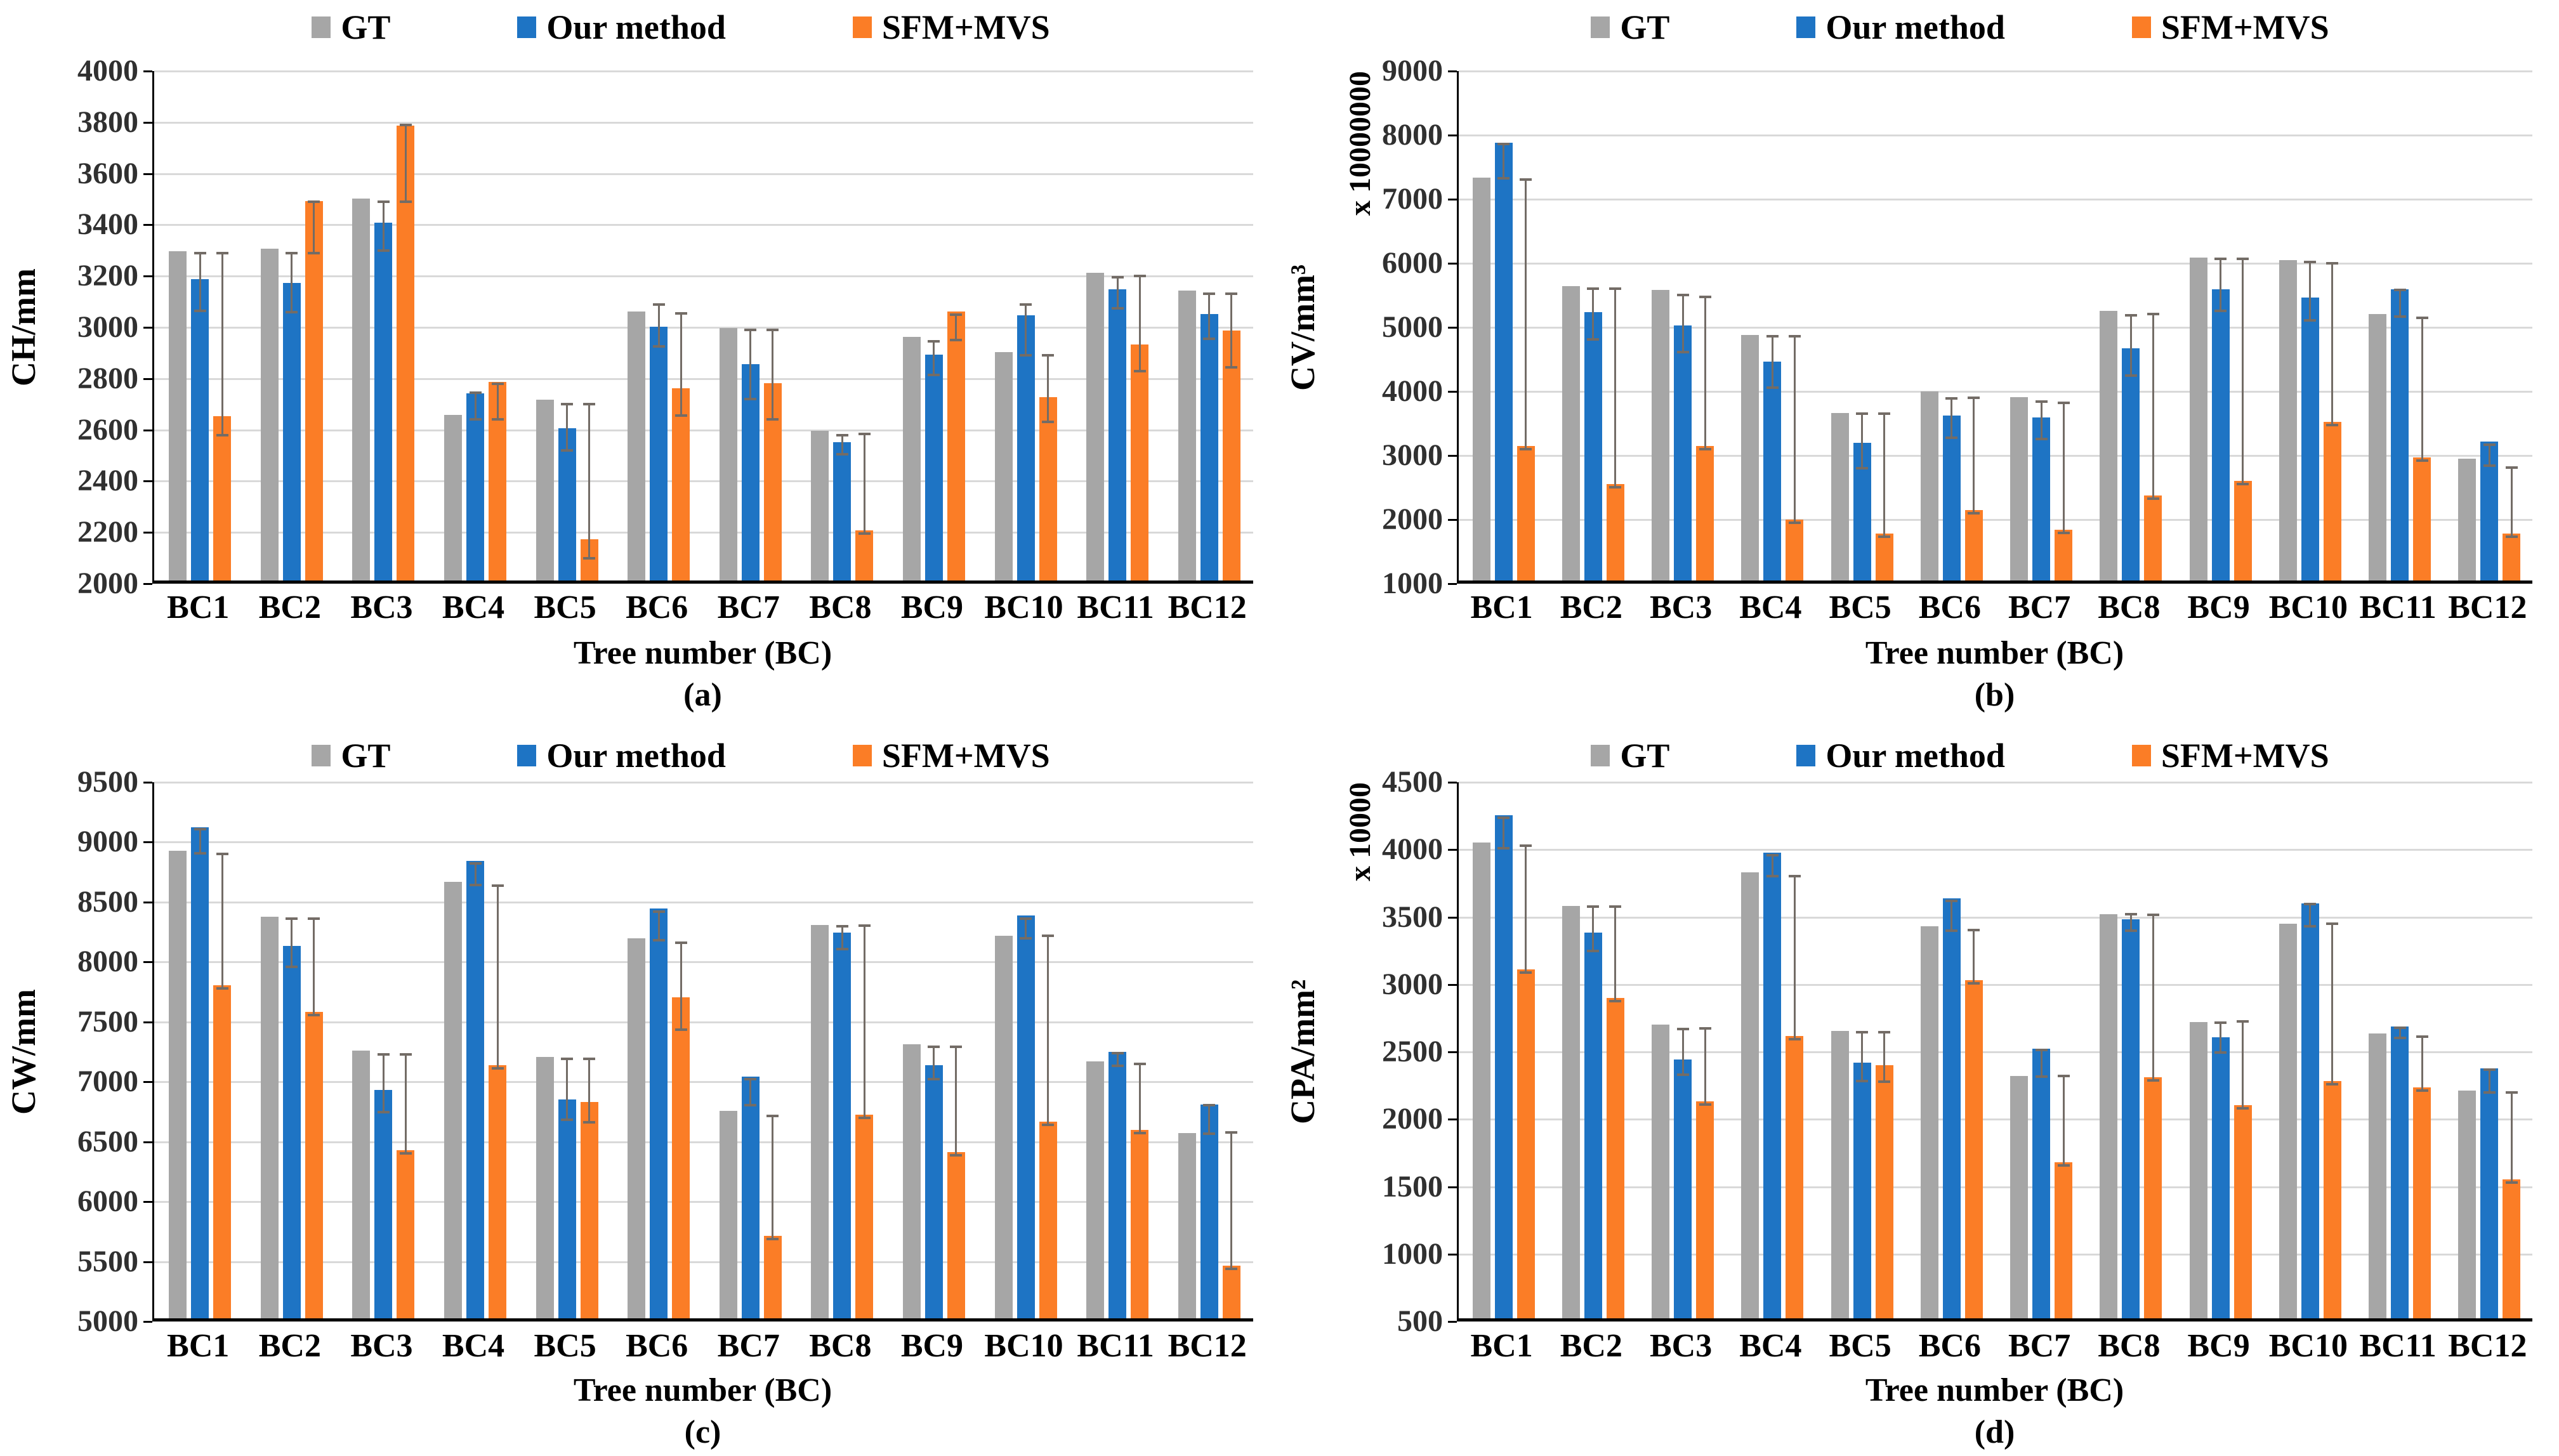 The height and width of the screenshot is (1456, 2559). I want to click on x-category-label-bc11: BC11, so click(1115, 1346).